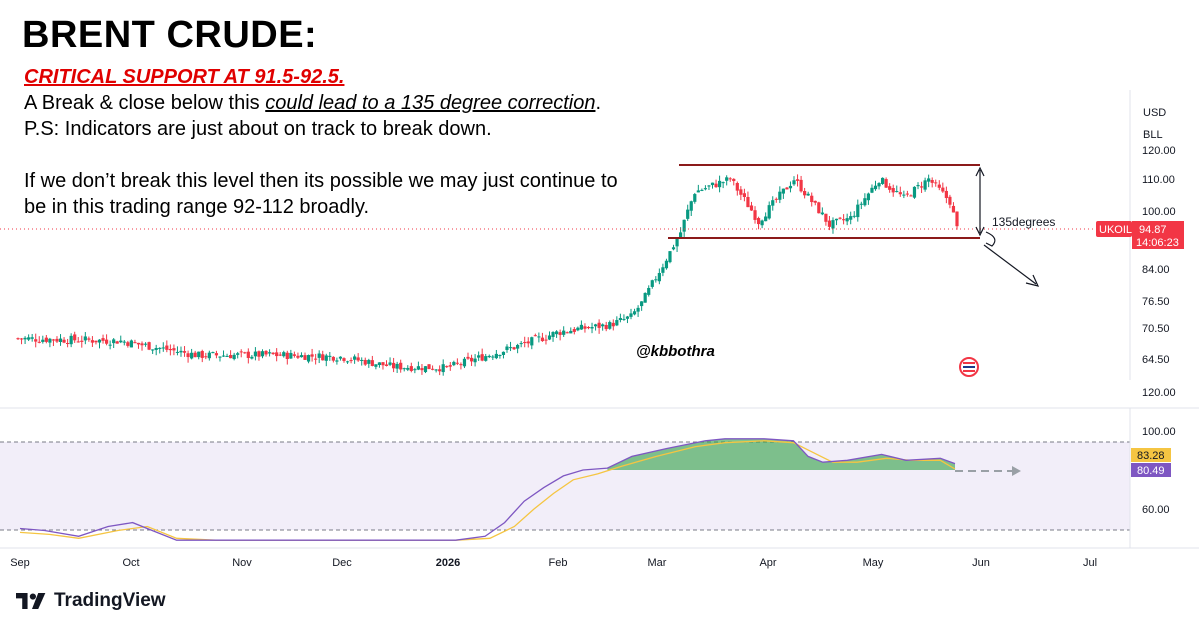 The height and width of the screenshot is (627, 1199). What do you see at coordinates (1151, 456) in the screenshot?
I see `slow-value-label: 83.28` at bounding box center [1151, 456].